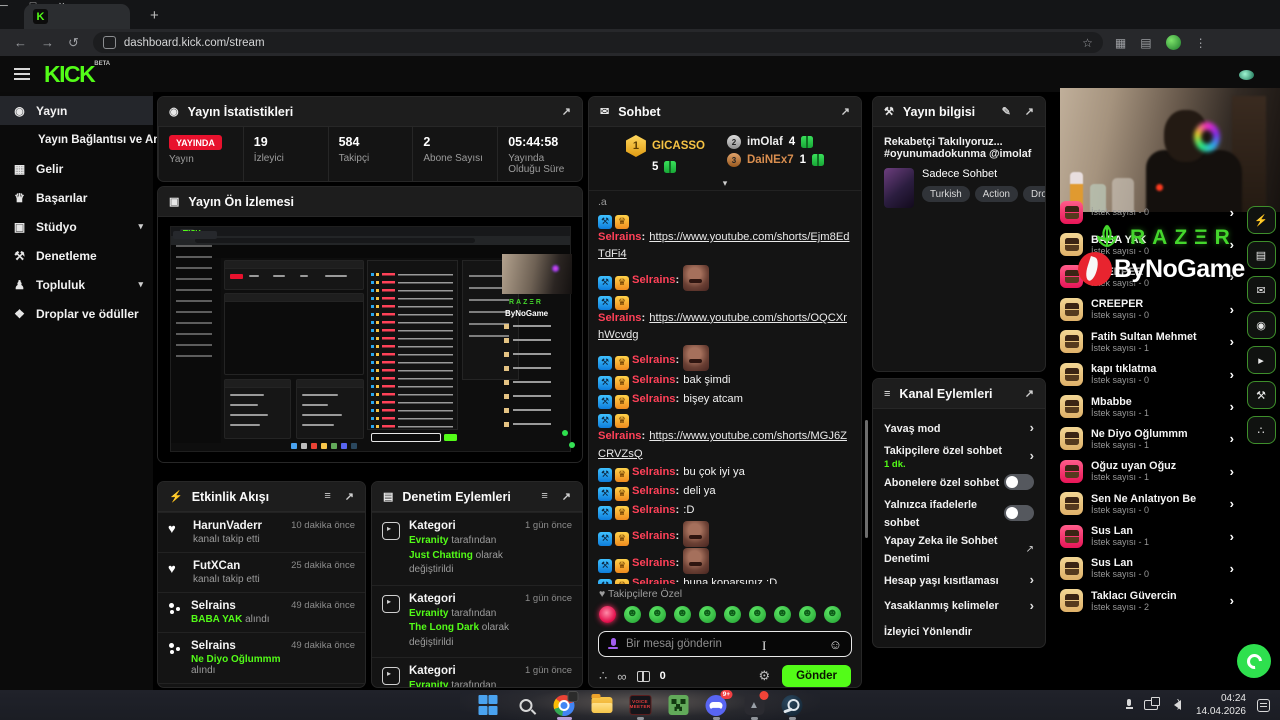 The height and width of the screenshot is (720, 1280). Describe the element at coordinates (1261, 360) in the screenshot. I see `rail-button: ▸` at that location.